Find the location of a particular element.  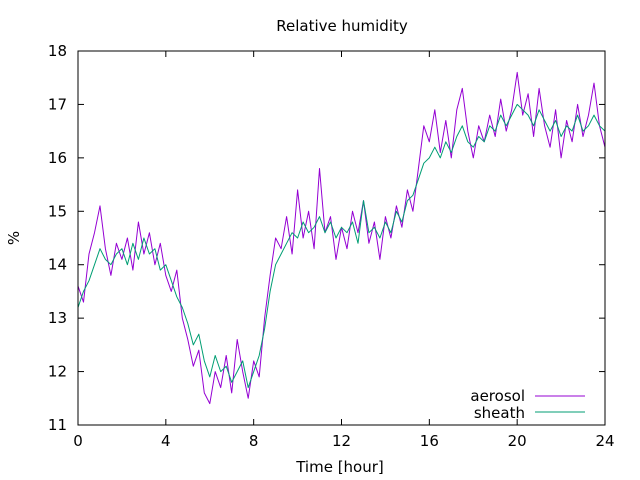

y-tick-label: 16 is located at coordinates (57, 158).